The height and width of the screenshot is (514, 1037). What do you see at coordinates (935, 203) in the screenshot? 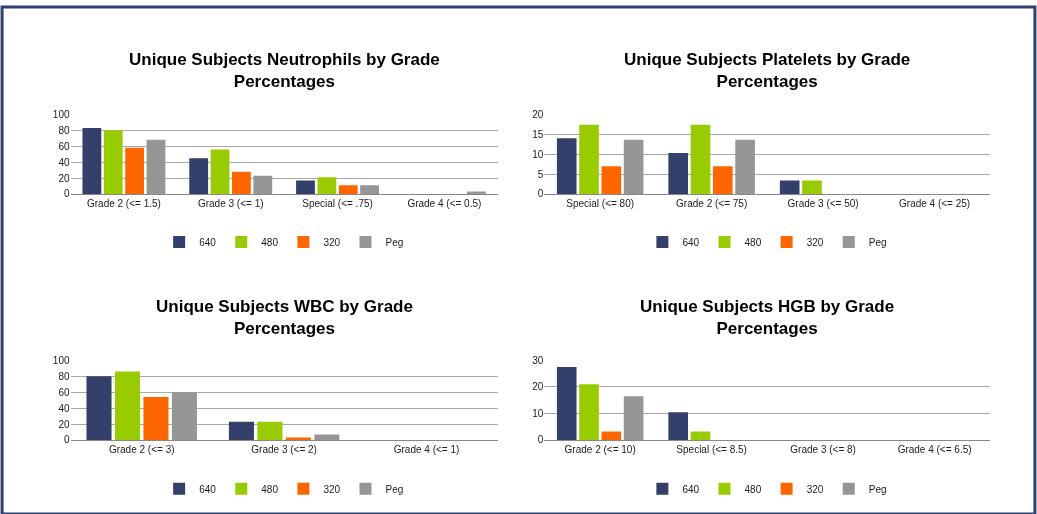
I see `x-tick-label: Grade 4 (<= 25)` at bounding box center [935, 203].